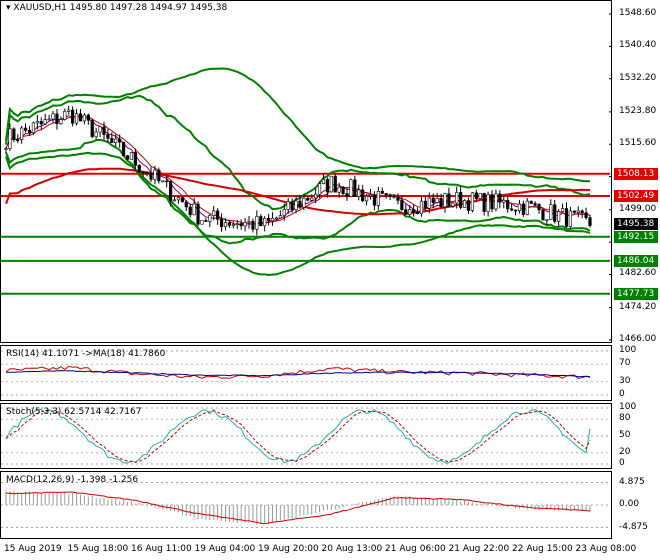  I want to click on pane-axis-label: -4.875, so click(634, 526).